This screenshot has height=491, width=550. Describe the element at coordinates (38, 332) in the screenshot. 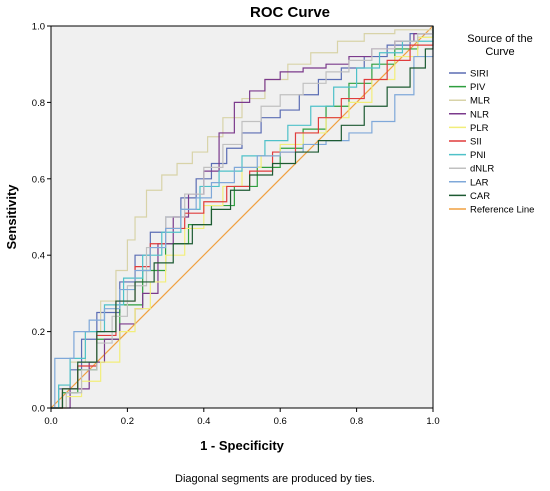

I see `y-tick-label: 0.2` at that location.